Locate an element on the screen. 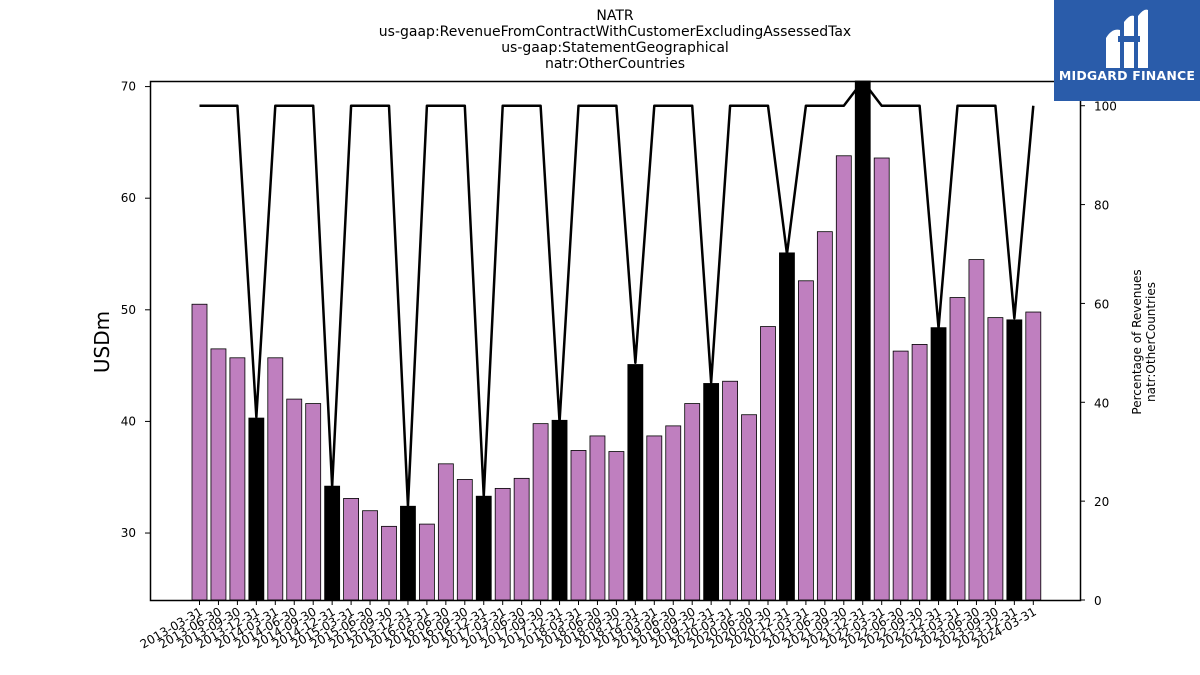 This screenshot has height=675, width=1200. midgard-finance-logo: MIDGARD FINANCE is located at coordinates (1127, 50).